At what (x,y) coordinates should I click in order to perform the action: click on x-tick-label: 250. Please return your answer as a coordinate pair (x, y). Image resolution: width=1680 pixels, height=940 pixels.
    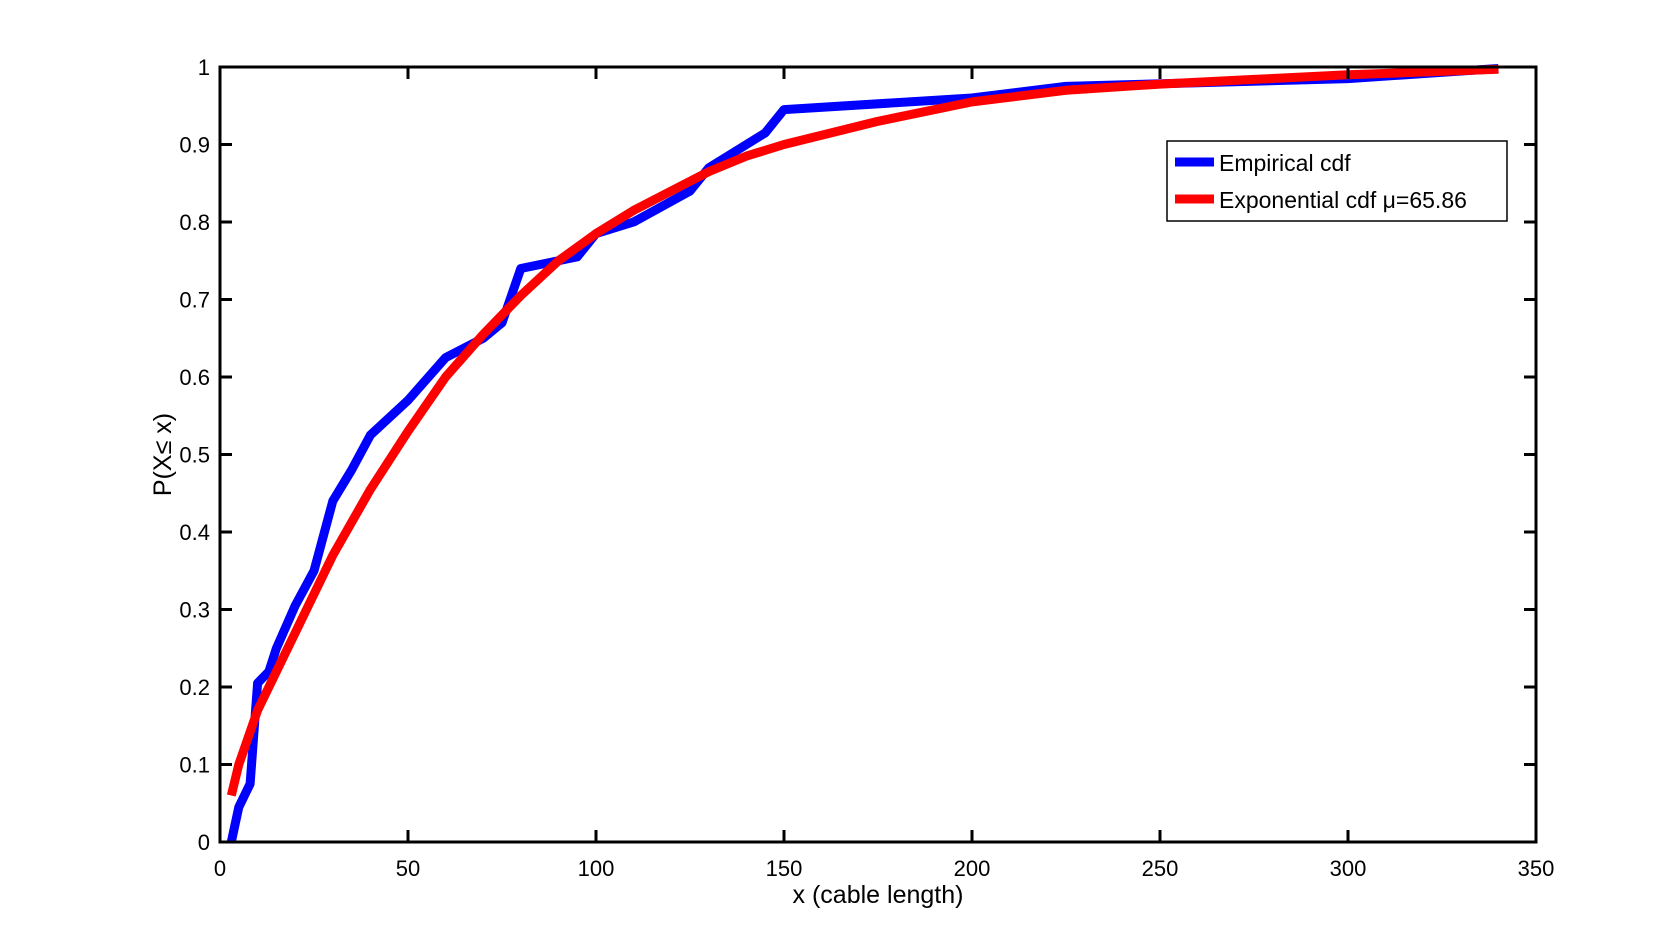
    Looking at the image, I should click on (1160, 868).